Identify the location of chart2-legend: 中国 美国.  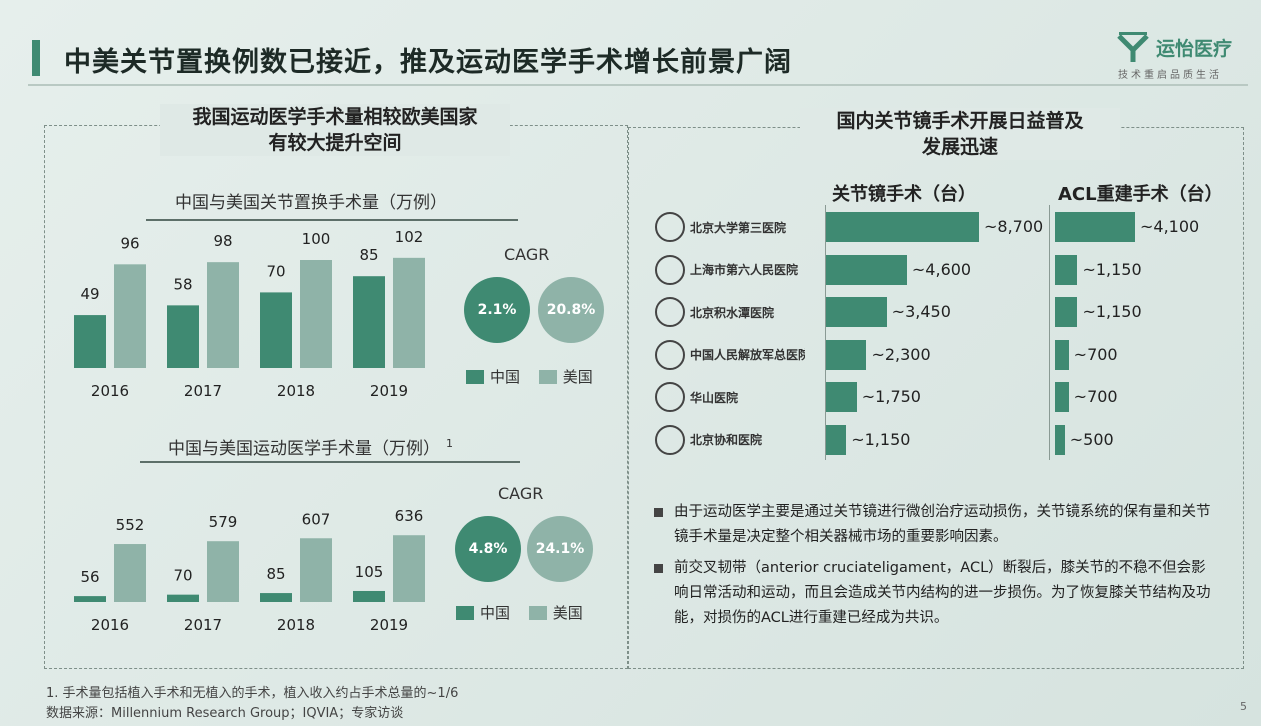
(519, 612).